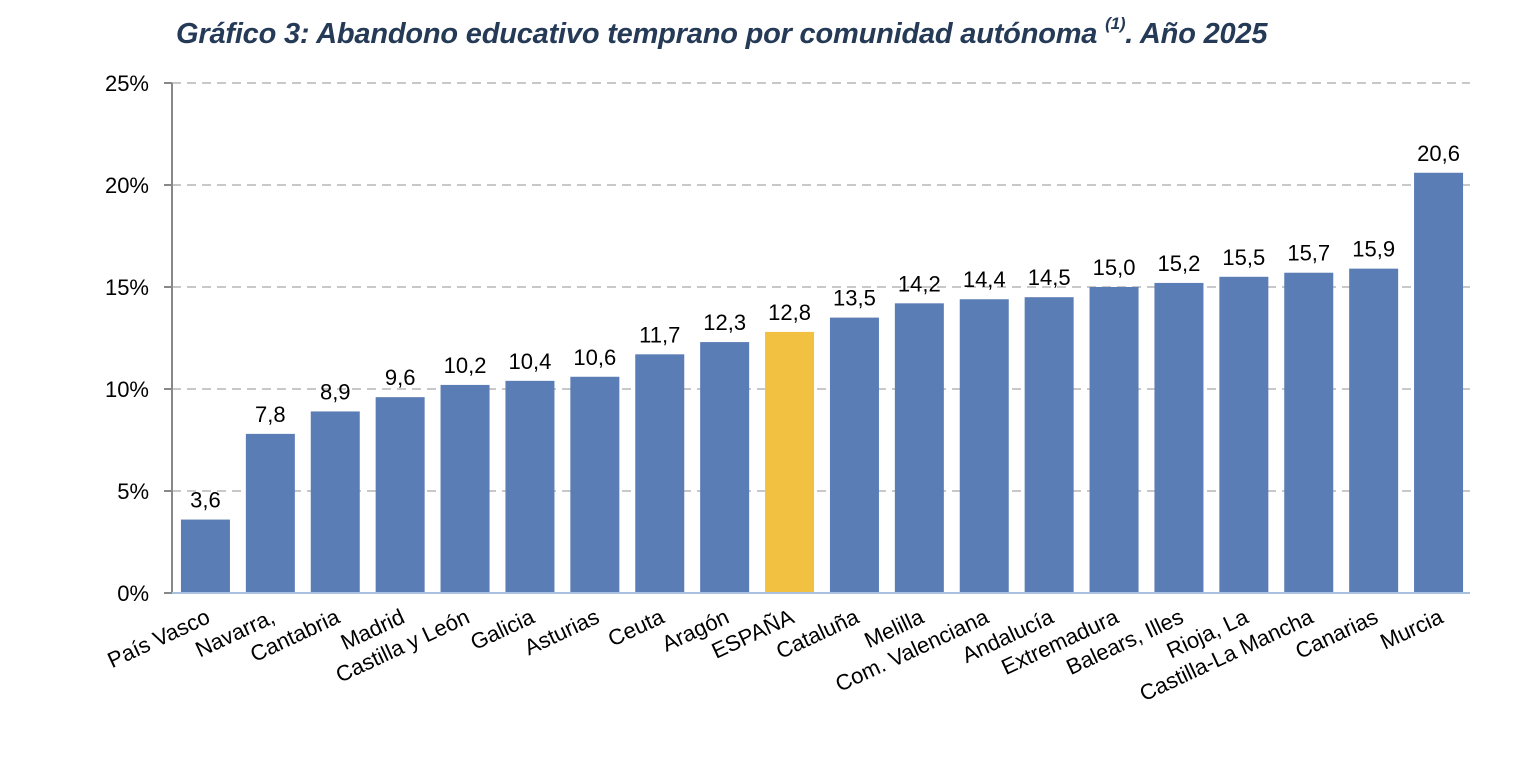 This screenshot has width=1536, height=762. Describe the element at coordinates (1179, 437) in the screenshot. I see `bar-balears-illes` at that location.